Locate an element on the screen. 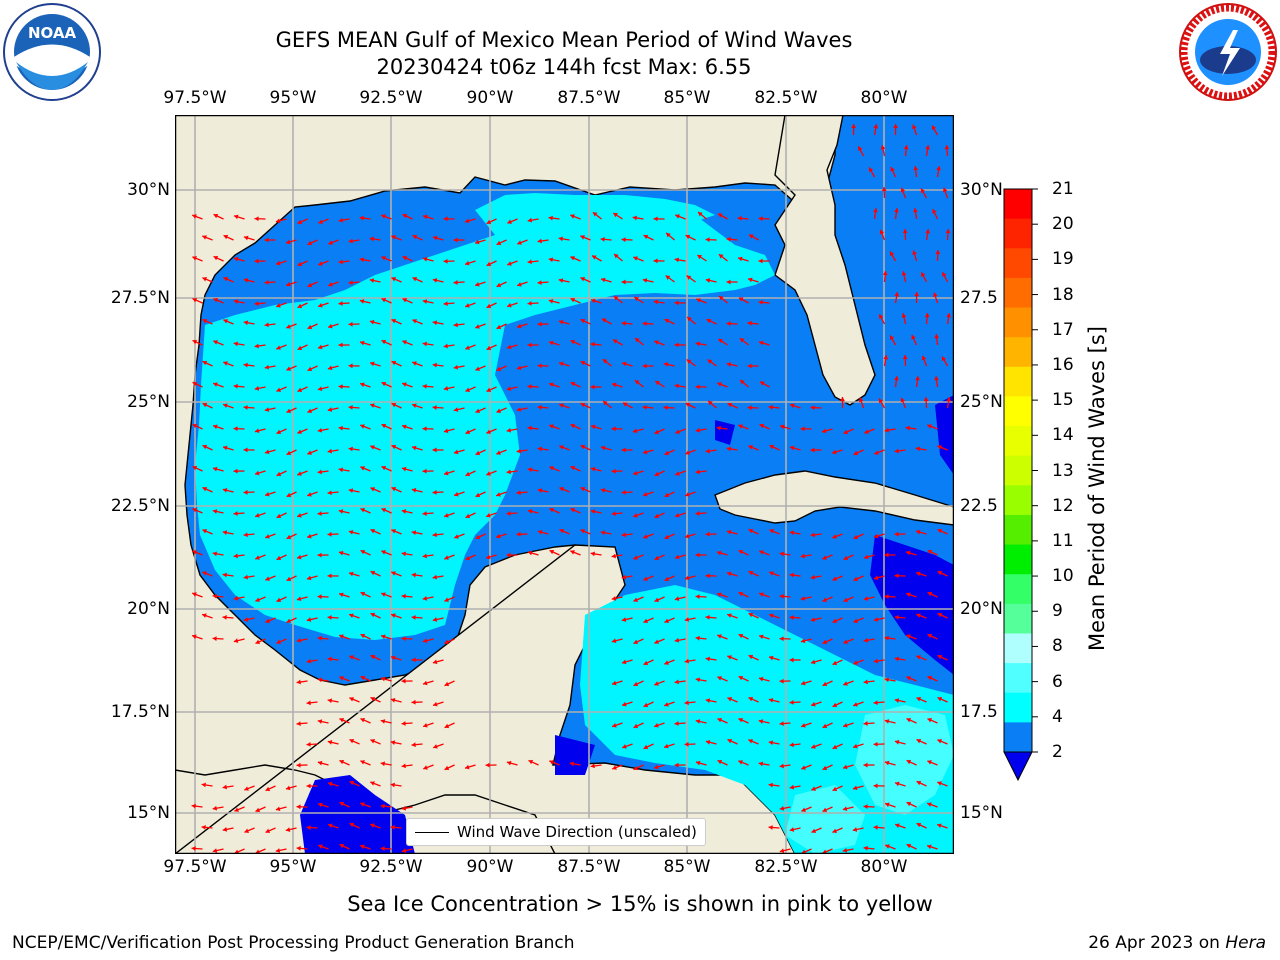  colorbar-tick-label: 18 is located at coordinates (1063, 294).